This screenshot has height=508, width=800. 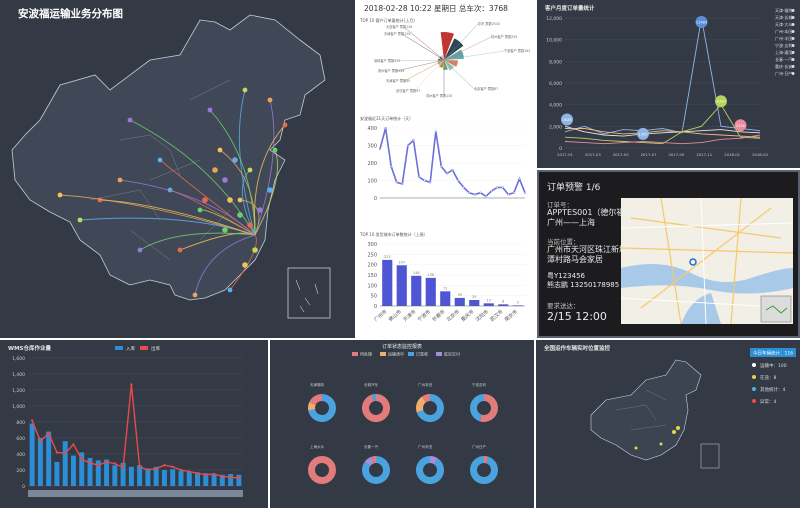 I want to click on rose-label: 武汉客户 票数97, so click(x=408, y=90).